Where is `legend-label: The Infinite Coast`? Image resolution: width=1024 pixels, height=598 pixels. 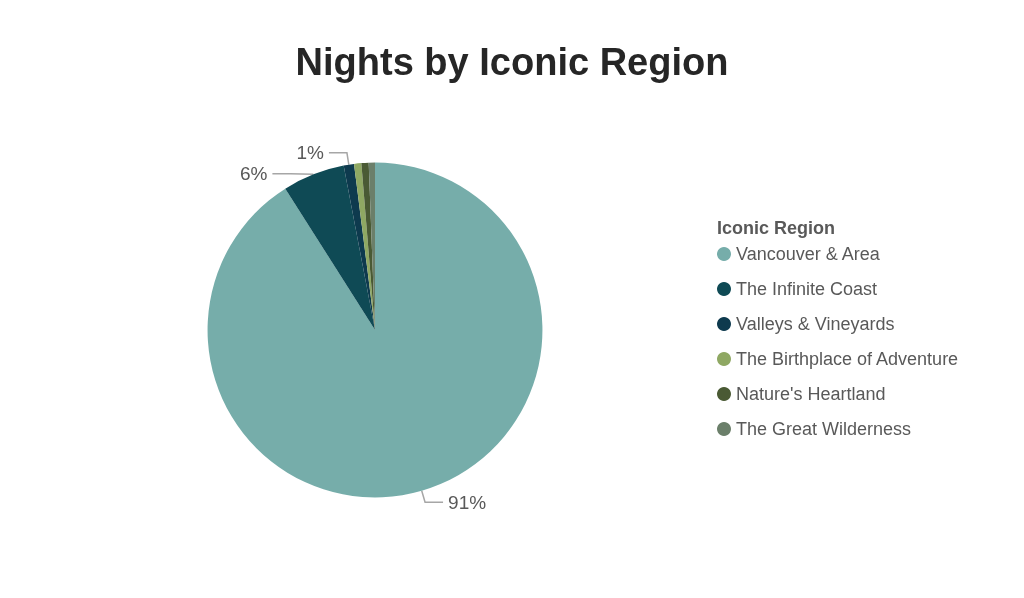 legend-label: The Infinite Coast is located at coordinates (807, 289).